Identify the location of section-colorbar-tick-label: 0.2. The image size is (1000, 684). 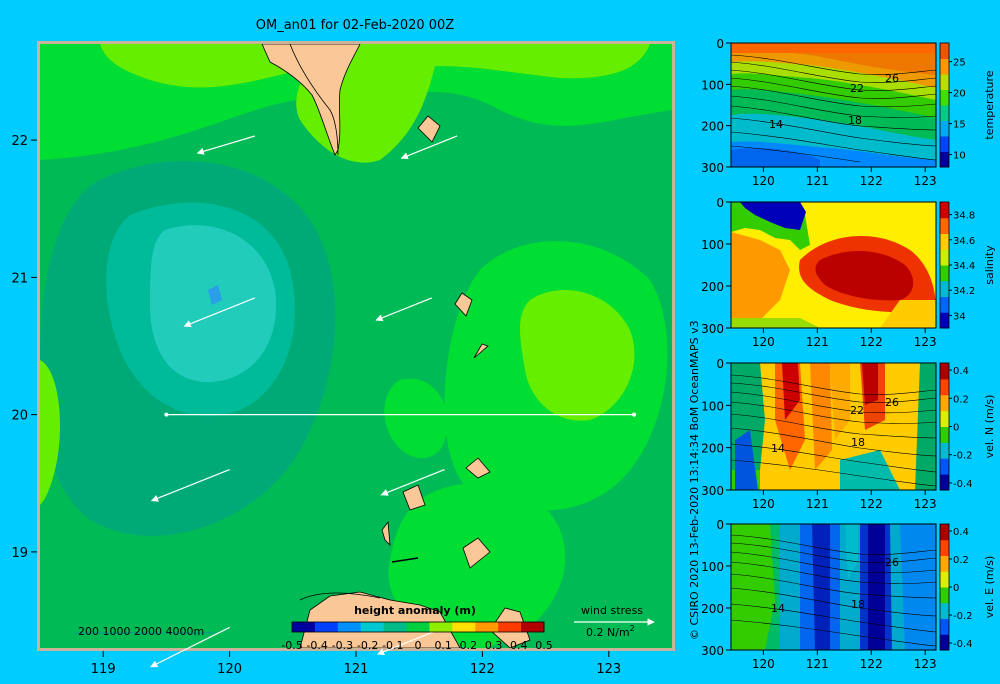
(961, 399).